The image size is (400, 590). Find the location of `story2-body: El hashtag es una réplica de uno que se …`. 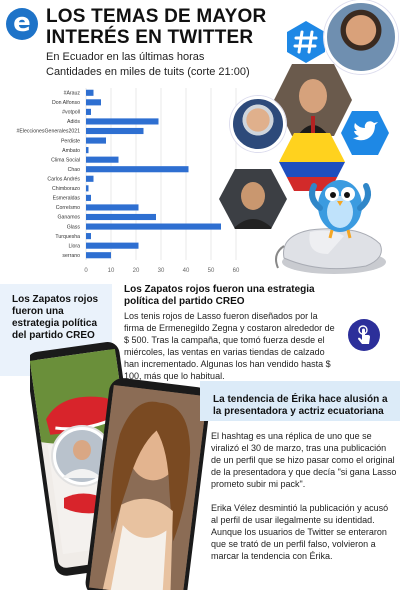

story2-body: El hashtag es una réplica de uno que se … is located at coordinates (304, 502).